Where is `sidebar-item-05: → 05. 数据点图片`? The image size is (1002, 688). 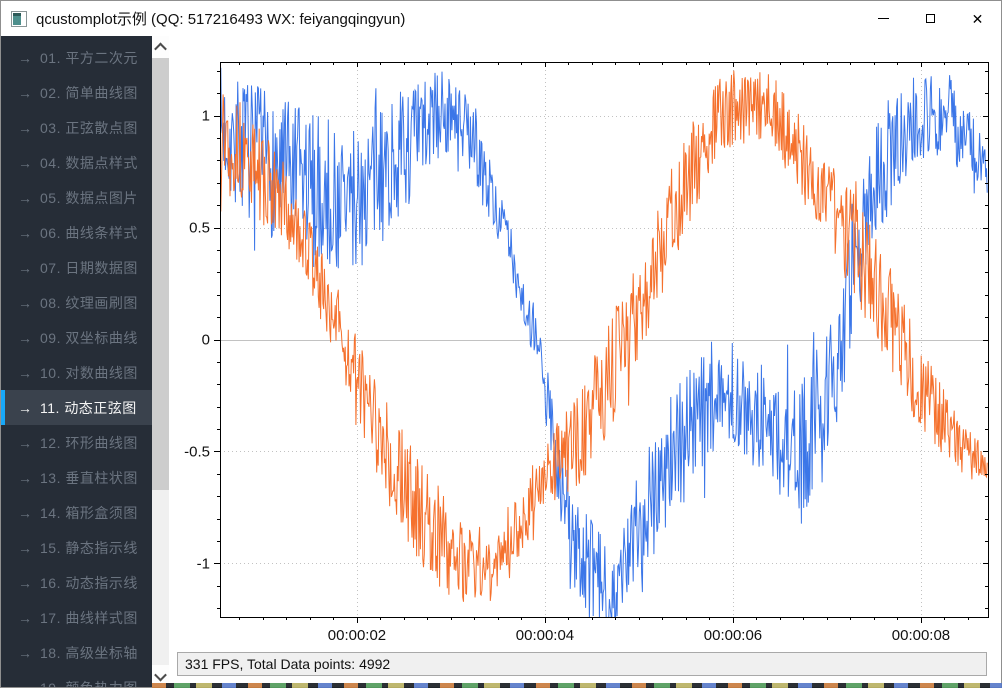 sidebar-item-05: → 05. 数据点图片 is located at coordinates (76, 197).